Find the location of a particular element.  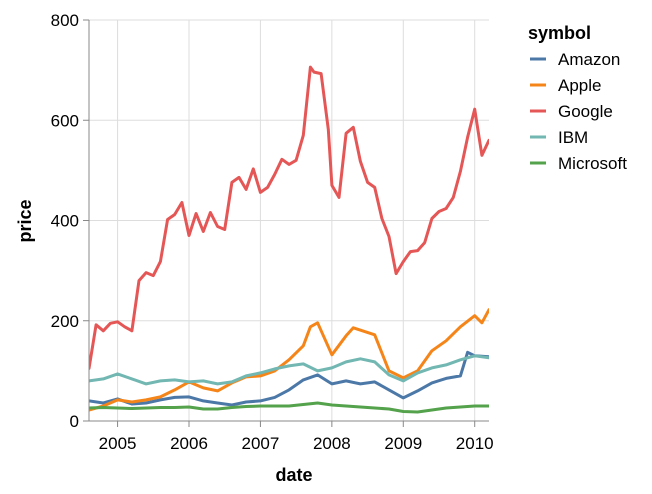

series-line-ibm is located at coordinates (289, 370).